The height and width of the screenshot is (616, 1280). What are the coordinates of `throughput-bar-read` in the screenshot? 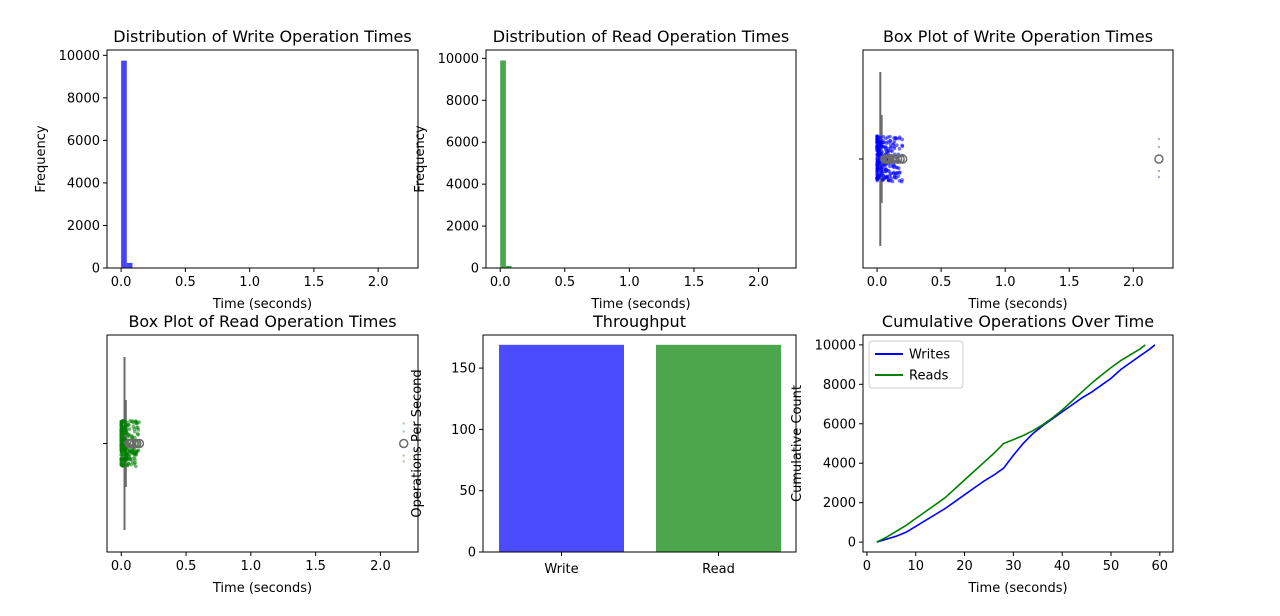 It's located at (718, 448).